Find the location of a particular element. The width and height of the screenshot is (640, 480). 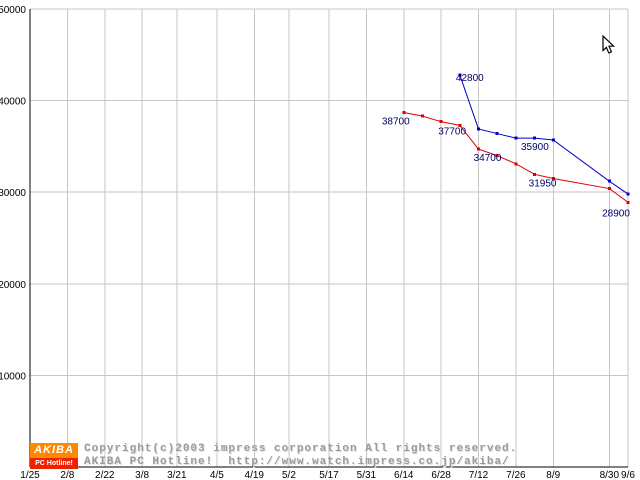

x-axis-tick-label: 6/28 is located at coordinates (441, 475).